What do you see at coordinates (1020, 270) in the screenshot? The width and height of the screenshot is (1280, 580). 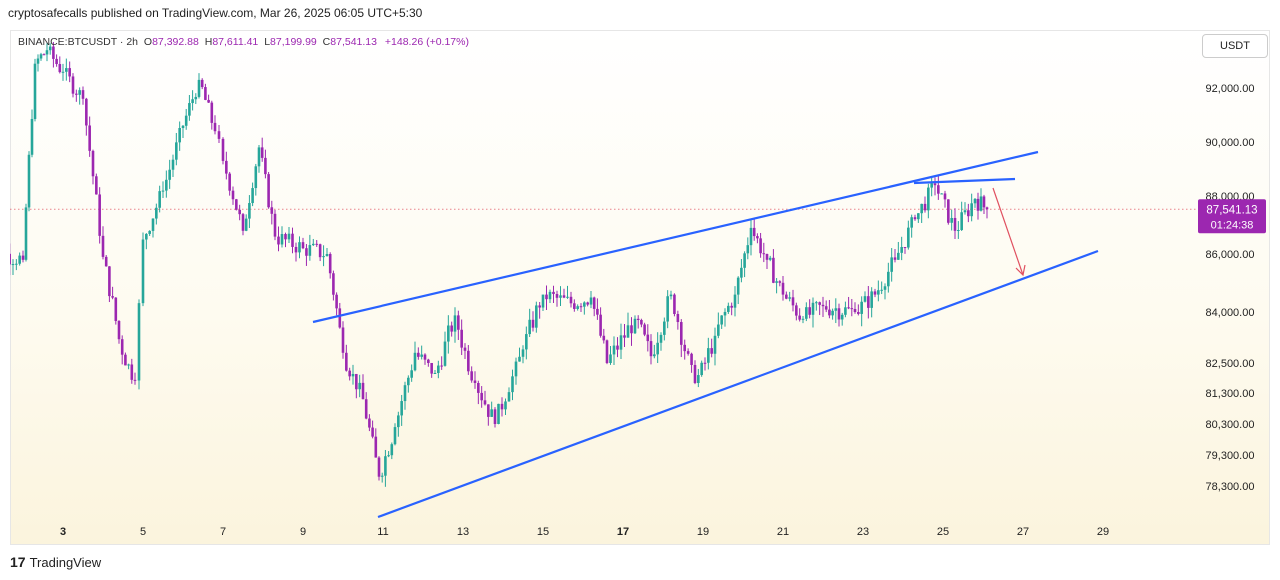 I see `projection-arrow-head` at bounding box center [1020, 270].